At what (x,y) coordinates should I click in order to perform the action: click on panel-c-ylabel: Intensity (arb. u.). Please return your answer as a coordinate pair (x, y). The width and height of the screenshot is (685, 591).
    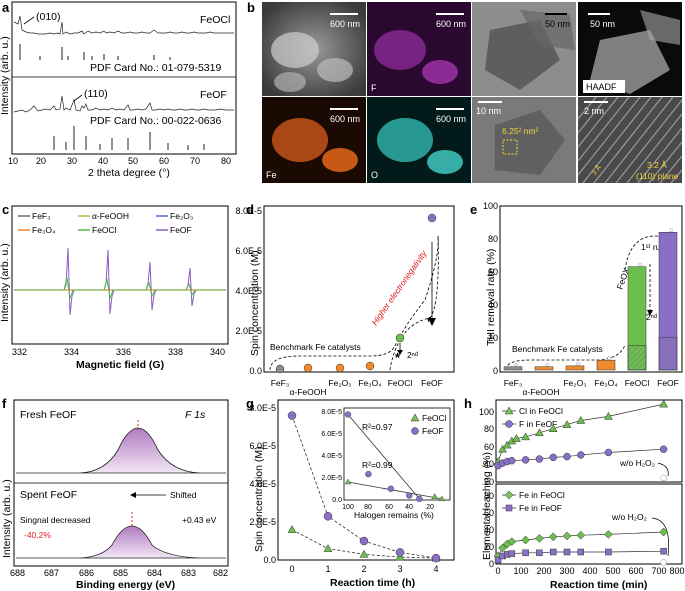
    Looking at the image, I should click on (5, 282).